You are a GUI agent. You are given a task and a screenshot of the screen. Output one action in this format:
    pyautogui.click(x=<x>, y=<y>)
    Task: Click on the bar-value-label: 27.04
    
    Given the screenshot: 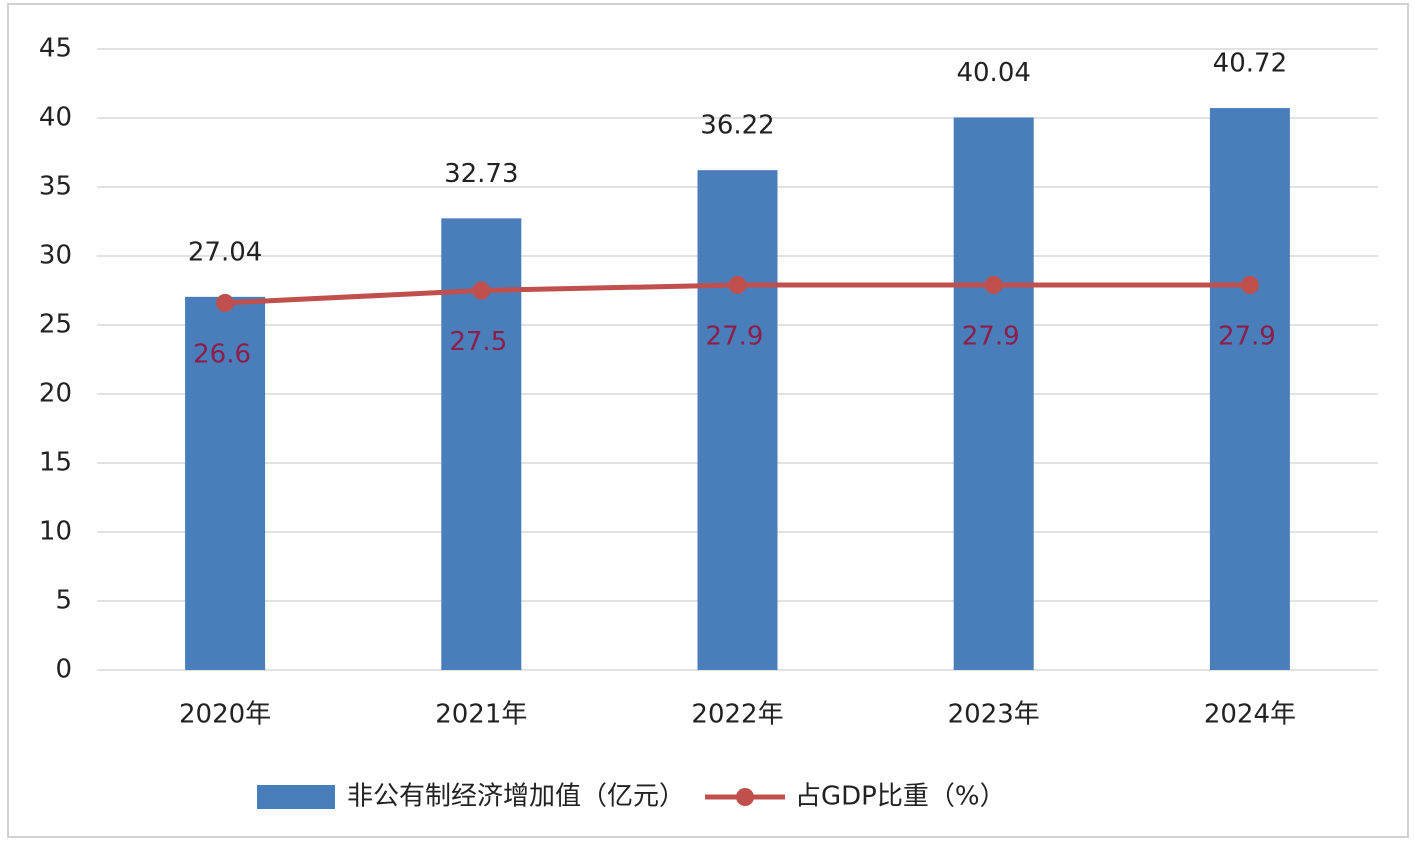 What is the action you would take?
    pyautogui.click(x=225, y=252)
    